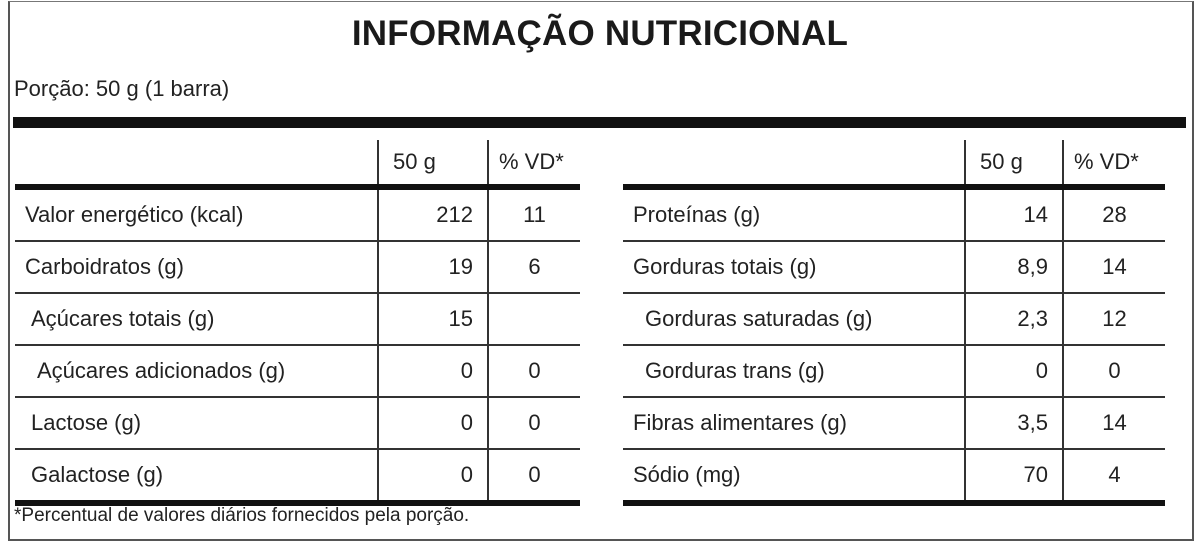 Image resolution: width=1200 pixels, height=550 pixels. Describe the element at coordinates (794, 214) in the screenshot. I see `nutrient-name: Proteínas (g)` at that location.